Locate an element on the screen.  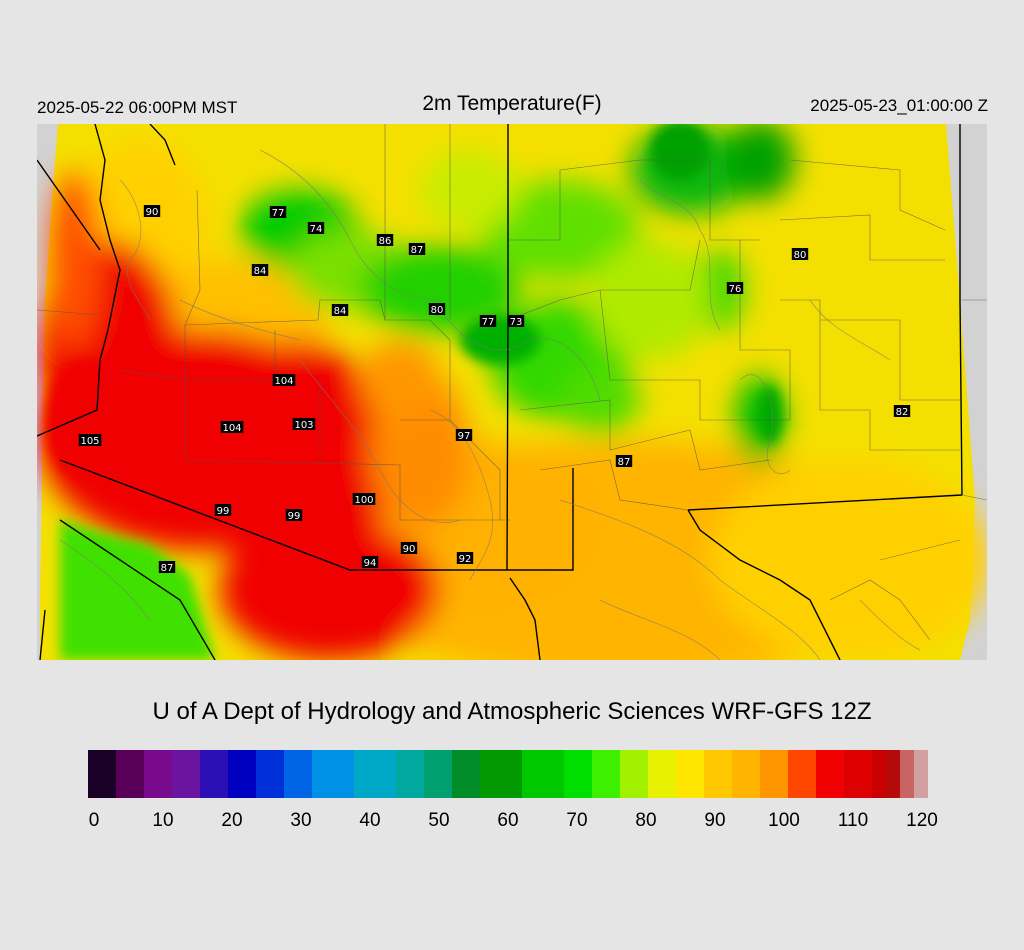
colorbar-tick-label: 10 is located at coordinates (163, 820).